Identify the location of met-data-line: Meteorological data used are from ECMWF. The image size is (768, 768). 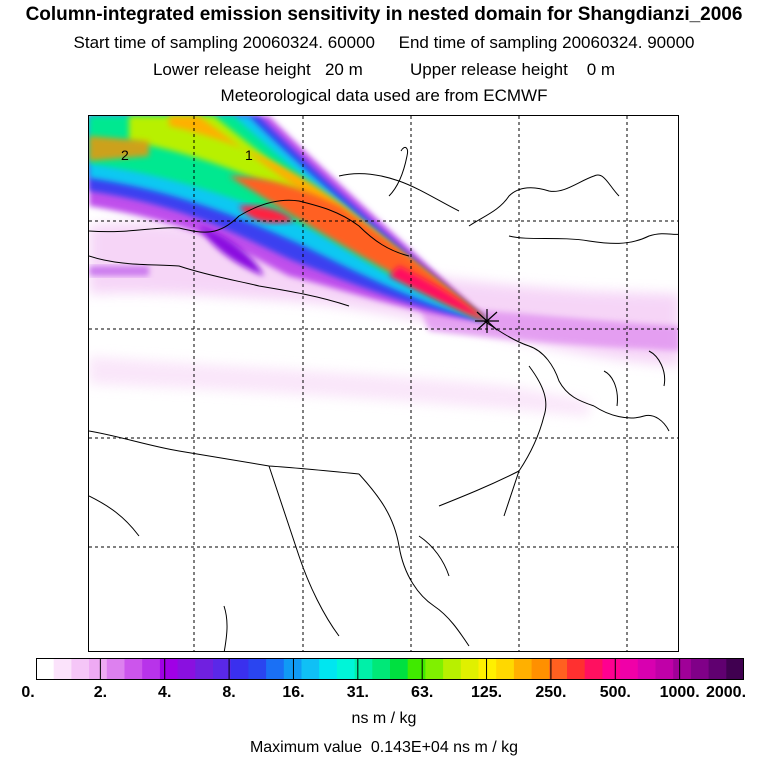
(384, 95).